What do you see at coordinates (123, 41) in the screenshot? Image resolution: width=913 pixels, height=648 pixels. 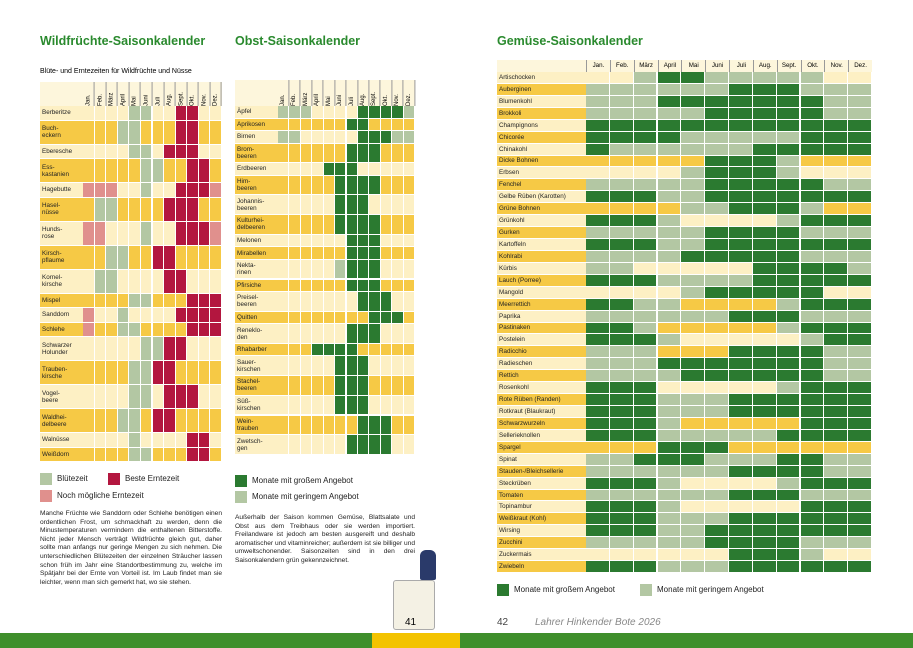 I see `title: Wildfrüchte-Saisonkalender` at bounding box center [123, 41].